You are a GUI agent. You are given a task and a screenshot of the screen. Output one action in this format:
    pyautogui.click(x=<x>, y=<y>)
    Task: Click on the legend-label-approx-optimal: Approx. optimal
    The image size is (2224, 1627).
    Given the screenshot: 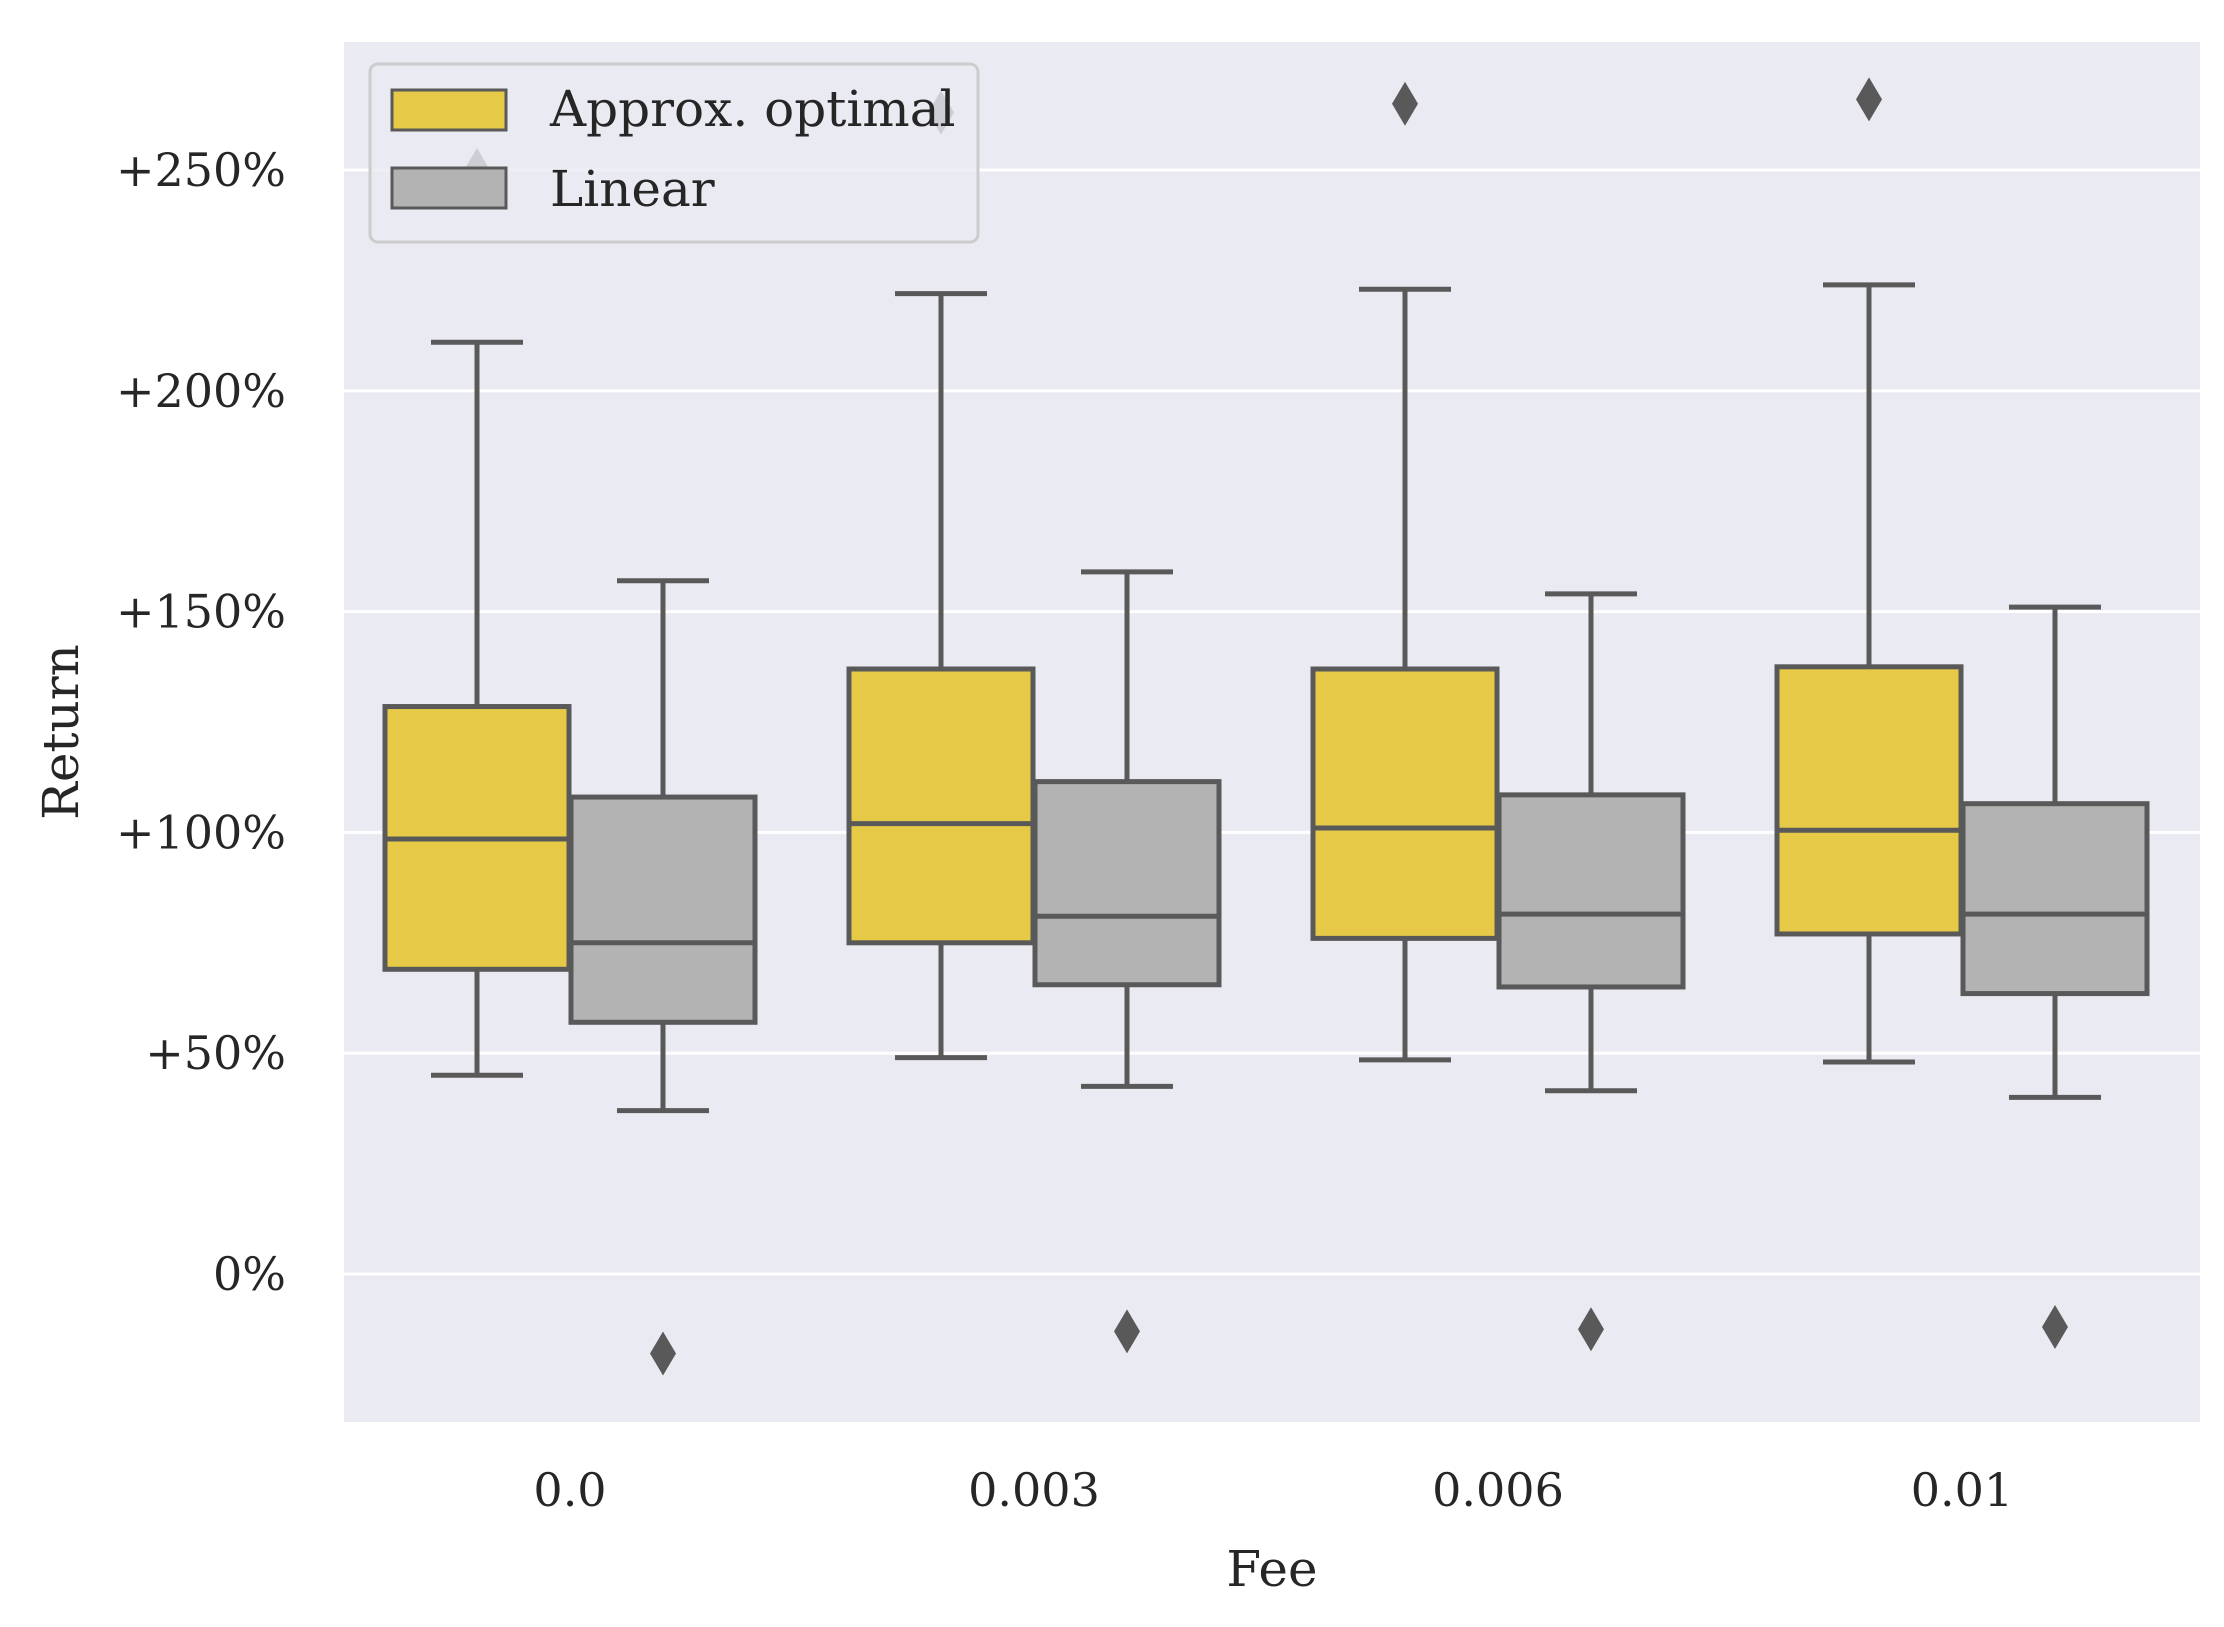 What is the action you would take?
    pyautogui.click(x=752, y=109)
    